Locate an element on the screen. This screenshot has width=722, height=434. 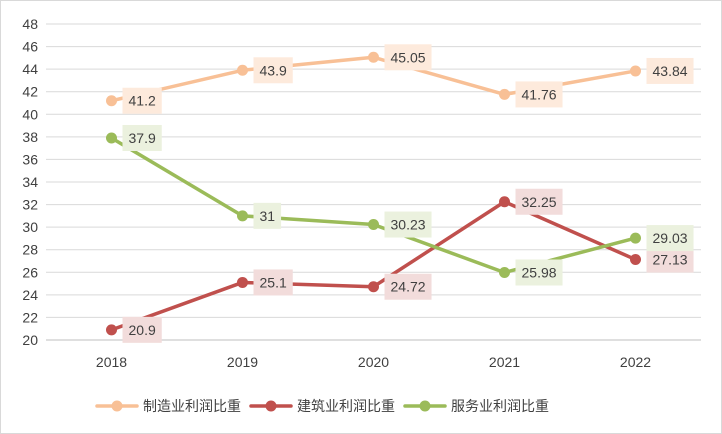
data-label: 20.9 is located at coordinates (142, 329).